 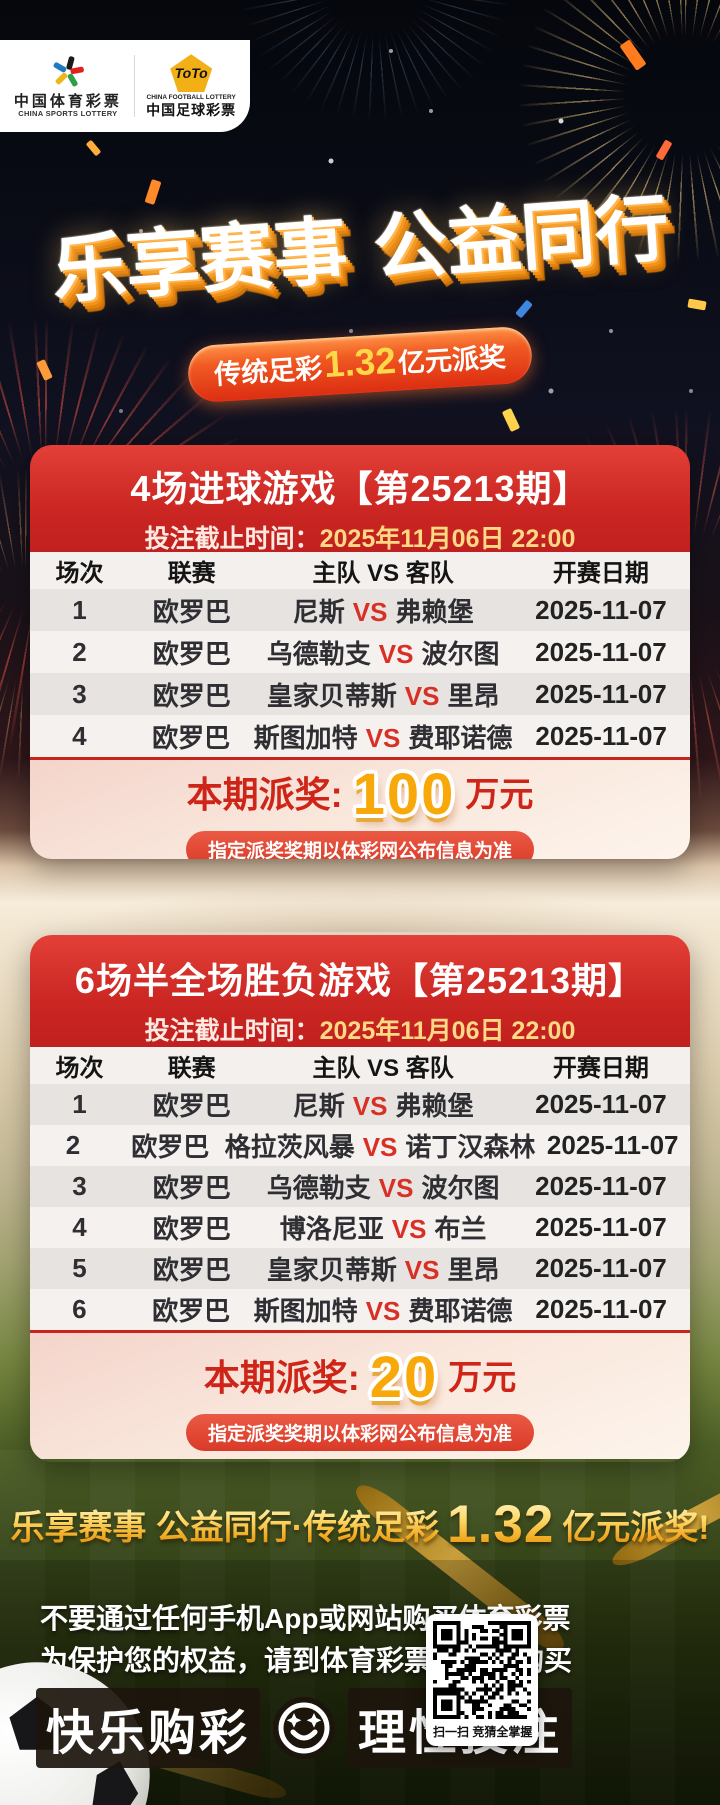 I want to click on hero-banner: 传统足彩1.32亿元派奖, so click(x=360, y=364).